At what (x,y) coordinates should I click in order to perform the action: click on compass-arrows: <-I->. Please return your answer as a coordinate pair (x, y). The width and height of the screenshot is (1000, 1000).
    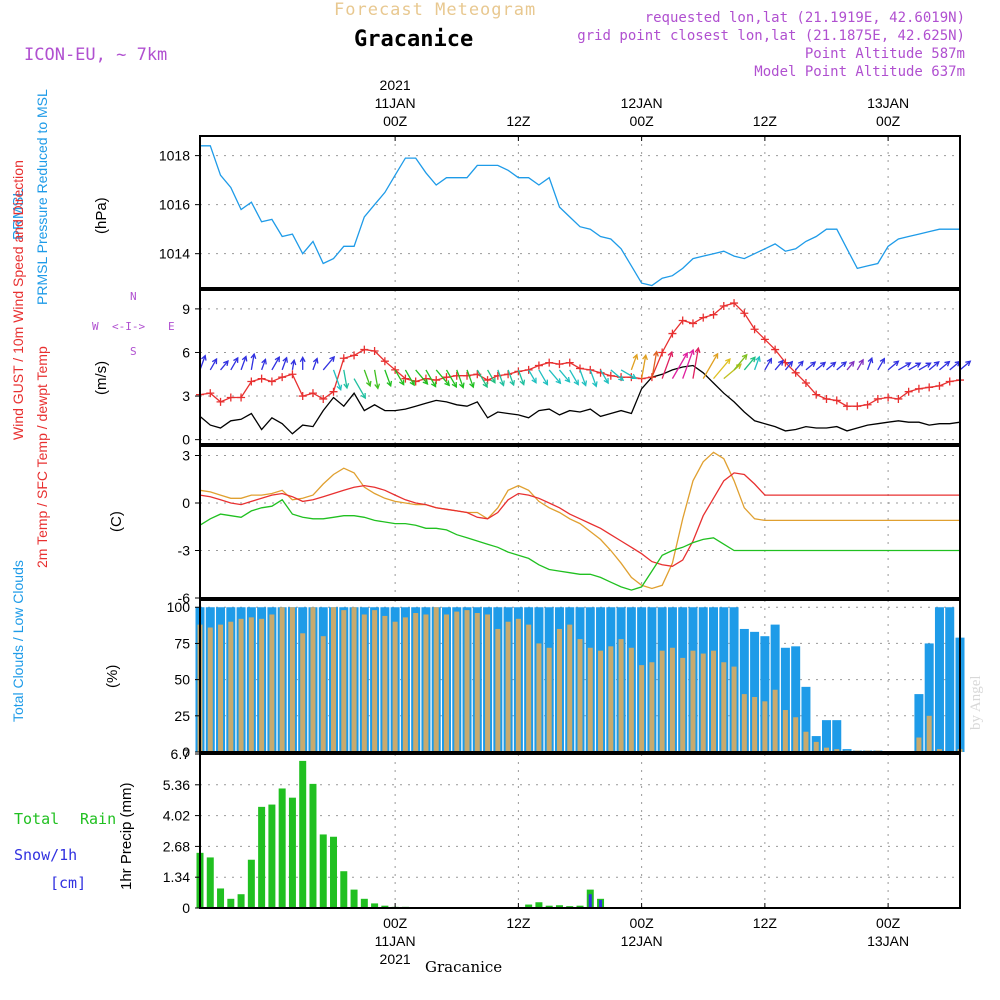
    Looking at the image, I should click on (129, 326).